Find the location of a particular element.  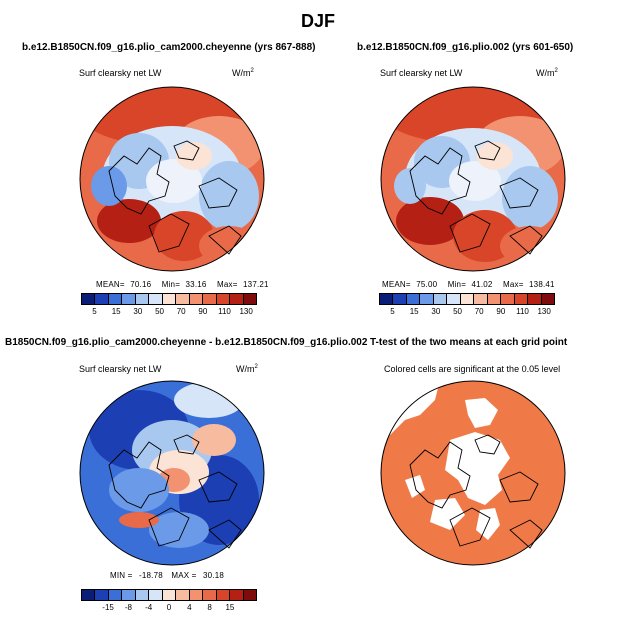

polar-map-top-right is located at coordinates (473, 179).